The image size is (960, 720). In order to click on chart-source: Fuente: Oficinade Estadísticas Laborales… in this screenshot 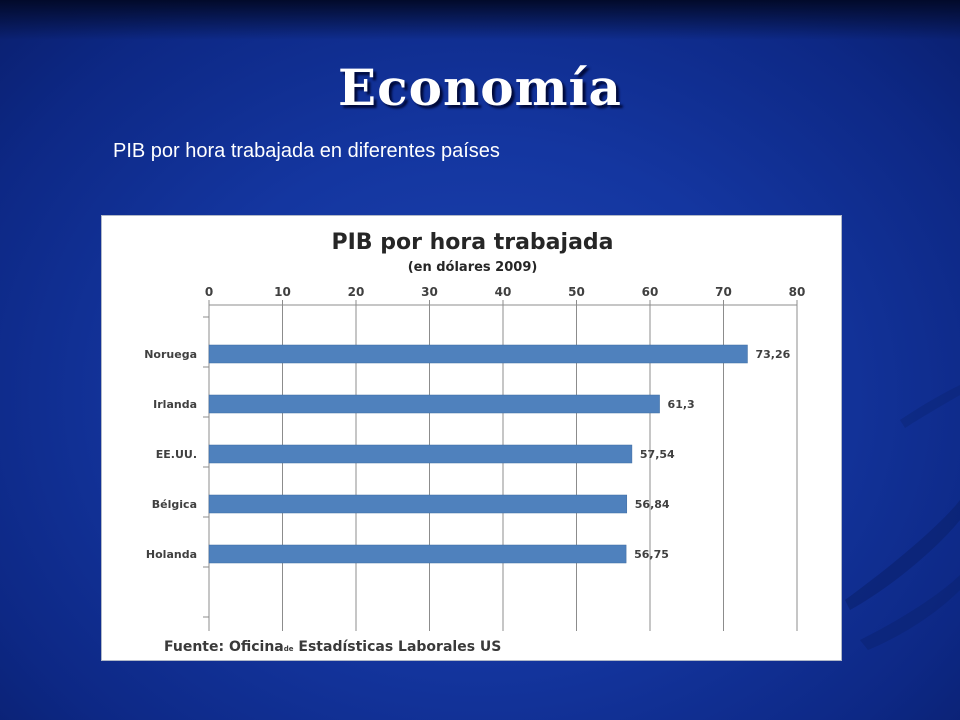, I will do `click(332, 647)`.